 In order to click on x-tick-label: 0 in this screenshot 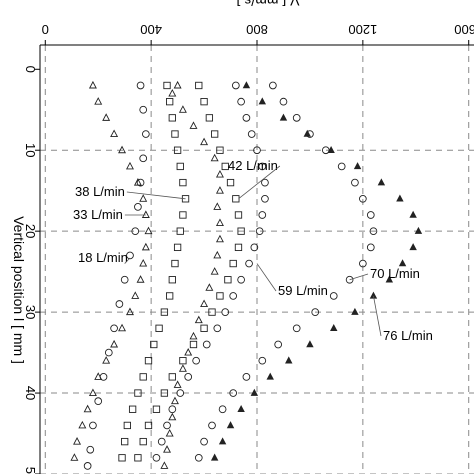, I will do `click(45, 29)`.